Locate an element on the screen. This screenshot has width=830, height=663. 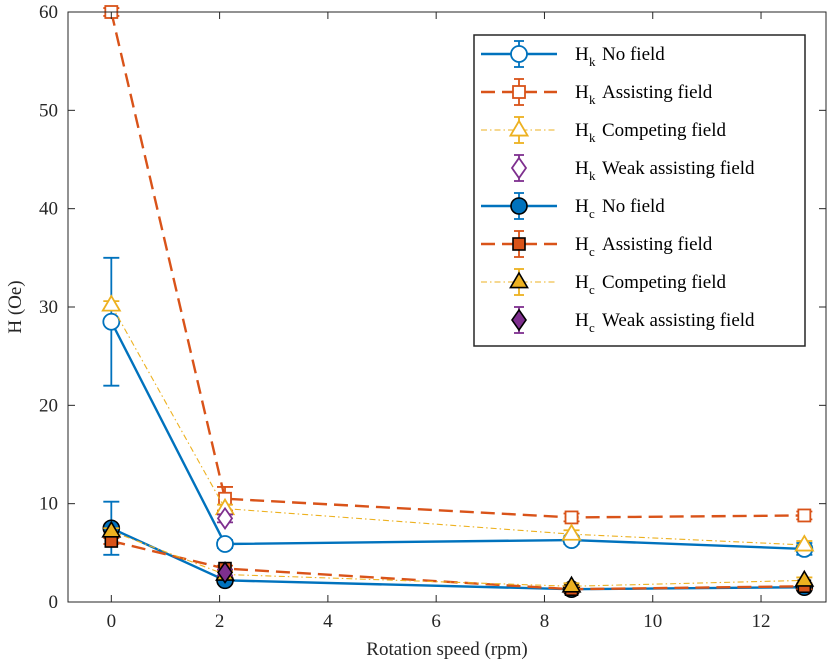
x-tick-label: 6 is located at coordinates (436, 621).